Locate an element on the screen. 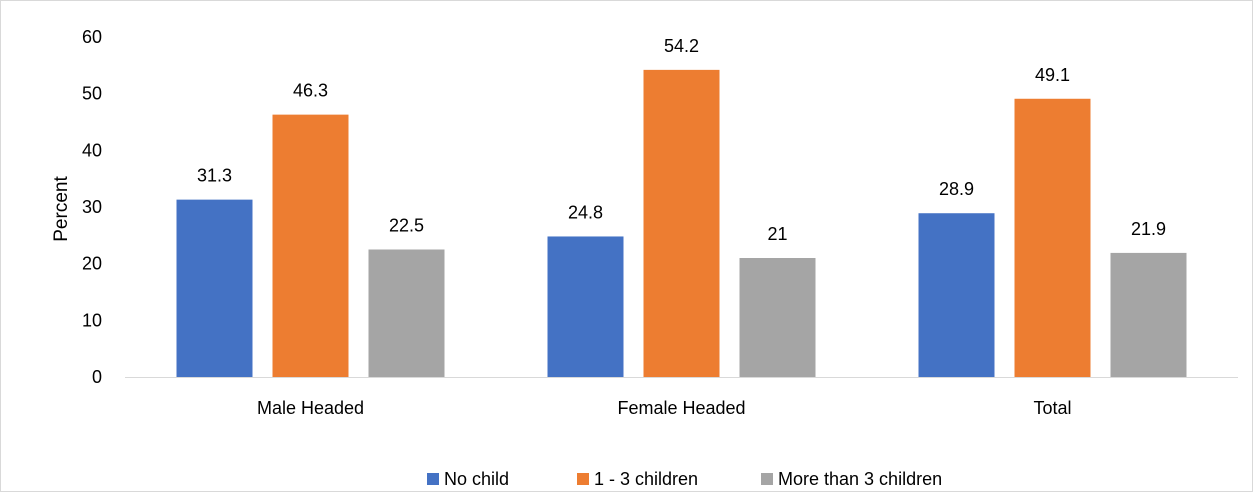 The width and height of the screenshot is (1253, 493). category-label: Male Headed is located at coordinates (310, 408).